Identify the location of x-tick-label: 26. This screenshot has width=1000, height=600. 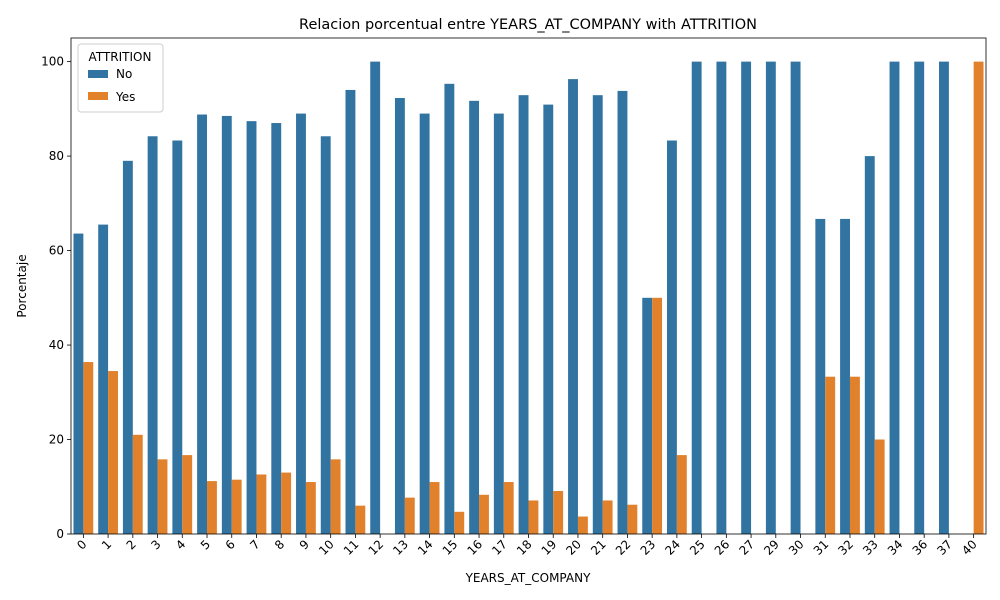
(722, 547).